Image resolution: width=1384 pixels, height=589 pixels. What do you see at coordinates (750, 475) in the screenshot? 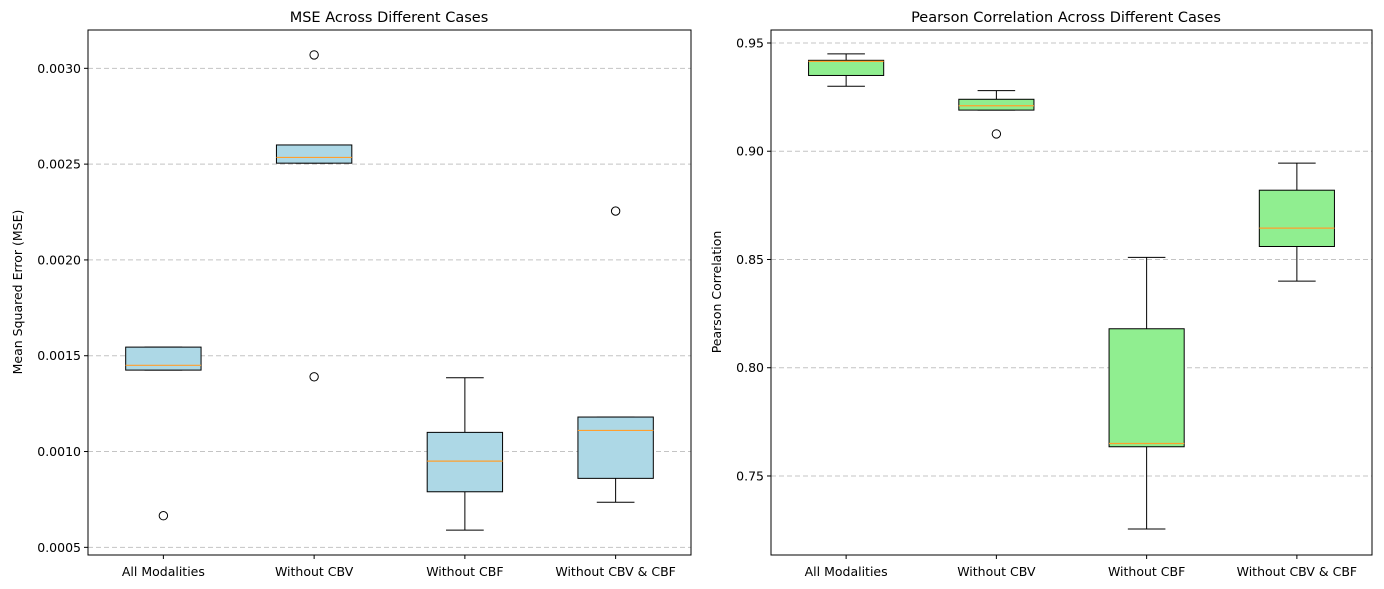
I see `y-tick-label: 0.75` at bounding box center [750, 475].